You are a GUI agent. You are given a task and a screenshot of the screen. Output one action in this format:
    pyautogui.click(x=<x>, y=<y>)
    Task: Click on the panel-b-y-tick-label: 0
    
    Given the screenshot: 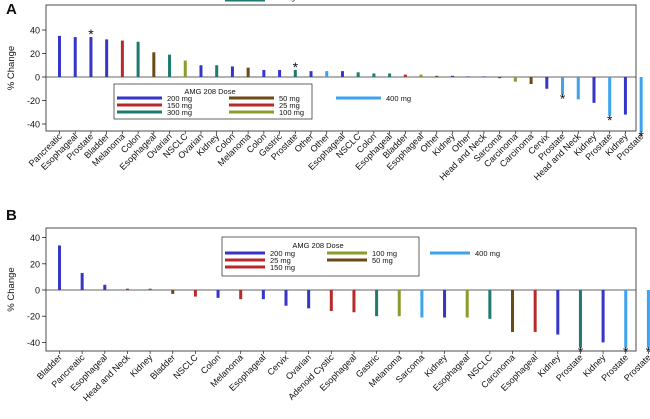 What is the action you would take?
    pyautogui.click(x=37, y=291)
    